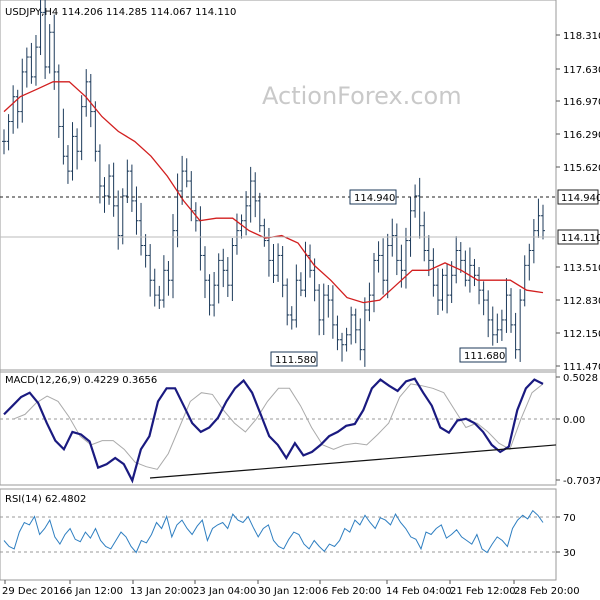 Image resolution: width=600 pixels, height=600 pixels. What do you see at coordinates (581, 334) in the screenshot?
I see `y-tick-label: 112.150` at bounding box center [581, 334].